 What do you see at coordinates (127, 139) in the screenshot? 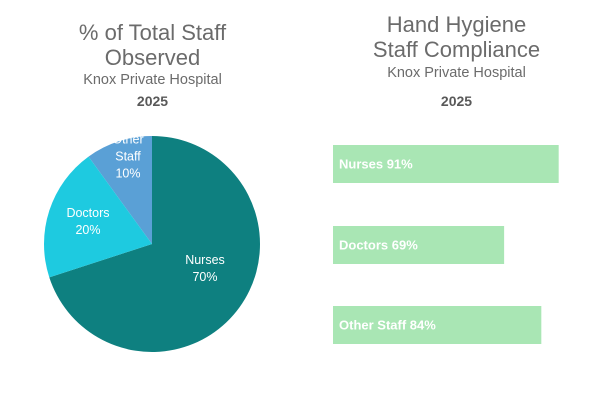
I see `pie-label-other-staff-0: Other` at bounding box center [127, 139].